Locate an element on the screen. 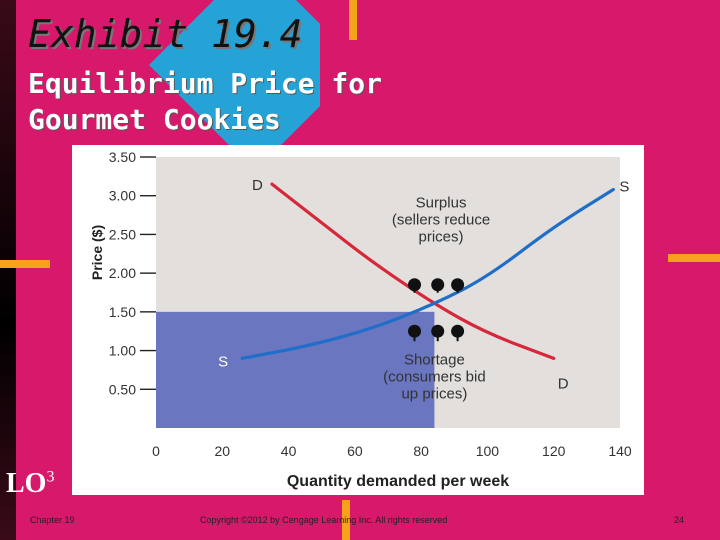  surplus-annotation: (sellers reduce is located at coordinates (441, 219).